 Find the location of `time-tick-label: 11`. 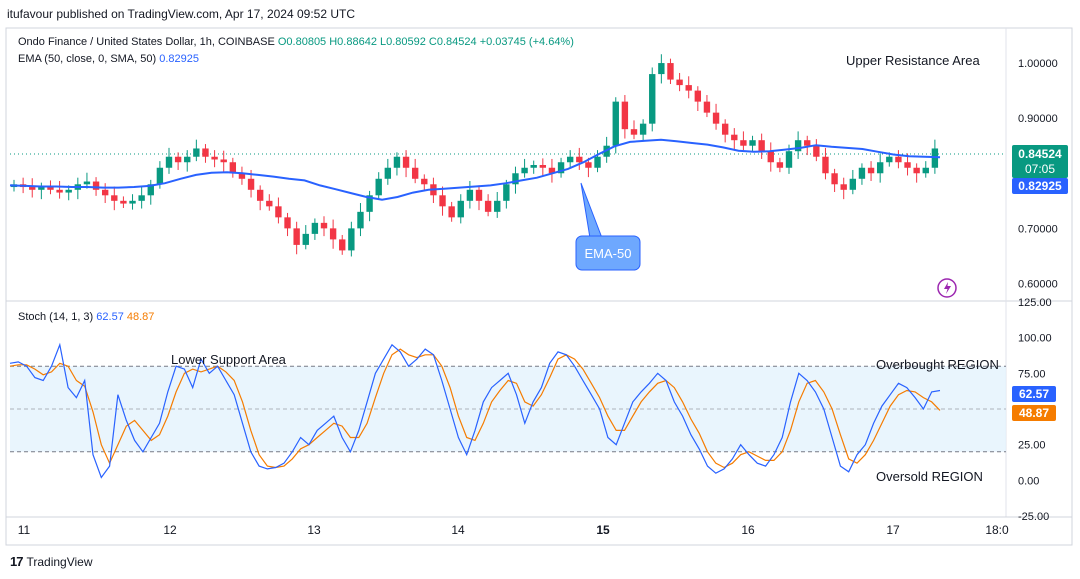

time-tick-label: 11 is located at coordinates (24, 530).